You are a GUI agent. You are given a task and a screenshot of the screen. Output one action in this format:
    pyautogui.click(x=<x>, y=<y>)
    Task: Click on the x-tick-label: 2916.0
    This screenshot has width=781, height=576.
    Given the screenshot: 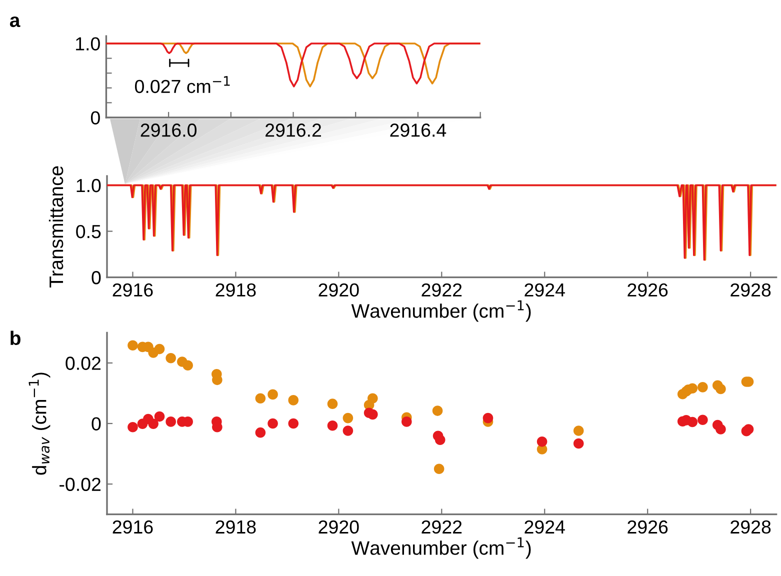 What is the action you would take?
    pyautogui.click(x=168, y=130)
    